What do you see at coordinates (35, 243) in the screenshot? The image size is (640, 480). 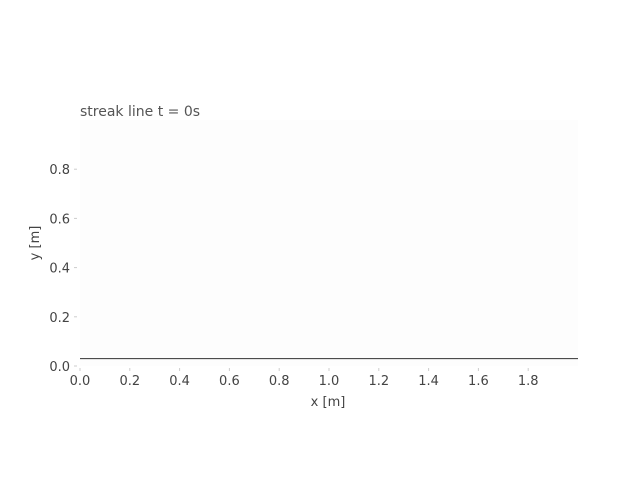 I see `y-axis-label: y [m]` at bounding box center [35, 243].